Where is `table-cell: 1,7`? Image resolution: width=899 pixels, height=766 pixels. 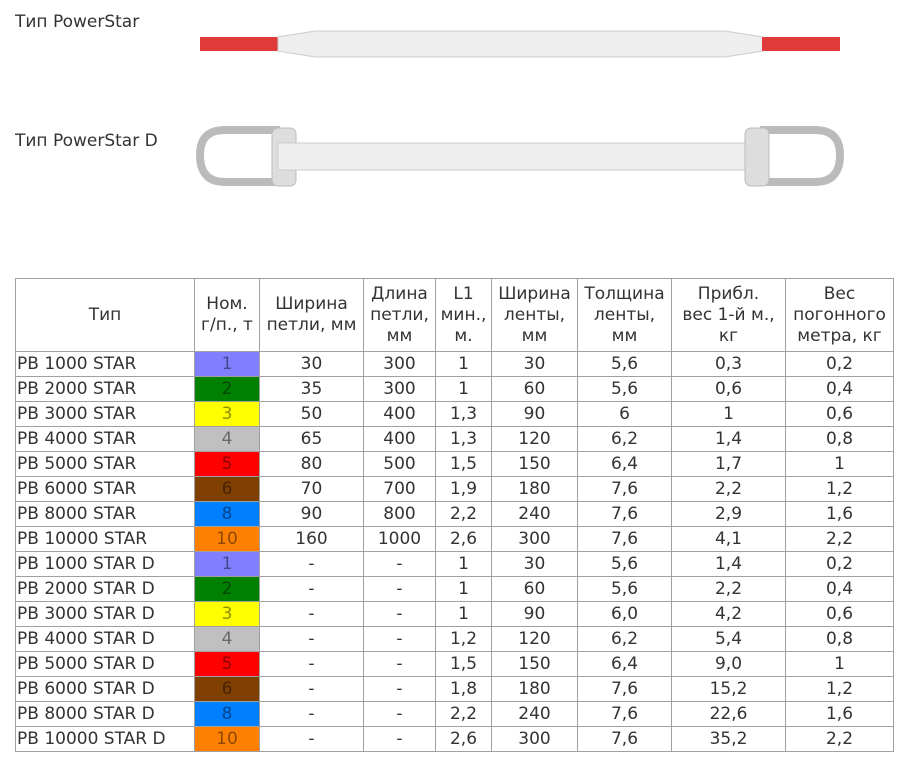
table-cell: 1,7 is located at coordinates (728, 464).